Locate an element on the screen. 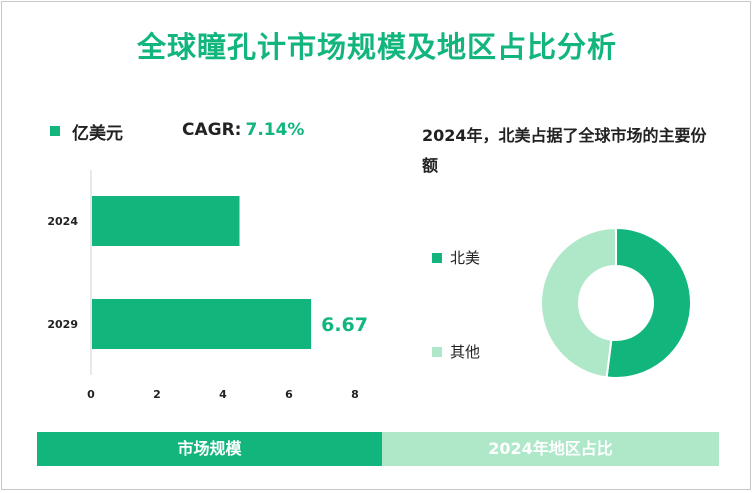 Image resolution: width=754 pixels, height=493 pixels. pie-legend-item-other: 其他 is located at coordinates (456, 351).